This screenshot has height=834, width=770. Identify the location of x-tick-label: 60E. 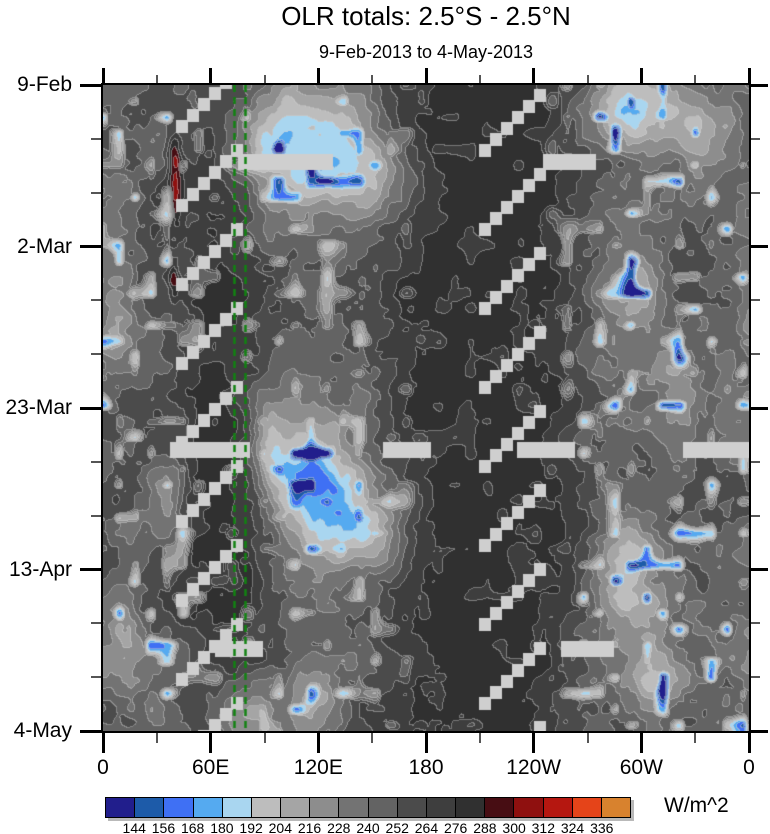
(210, 767).